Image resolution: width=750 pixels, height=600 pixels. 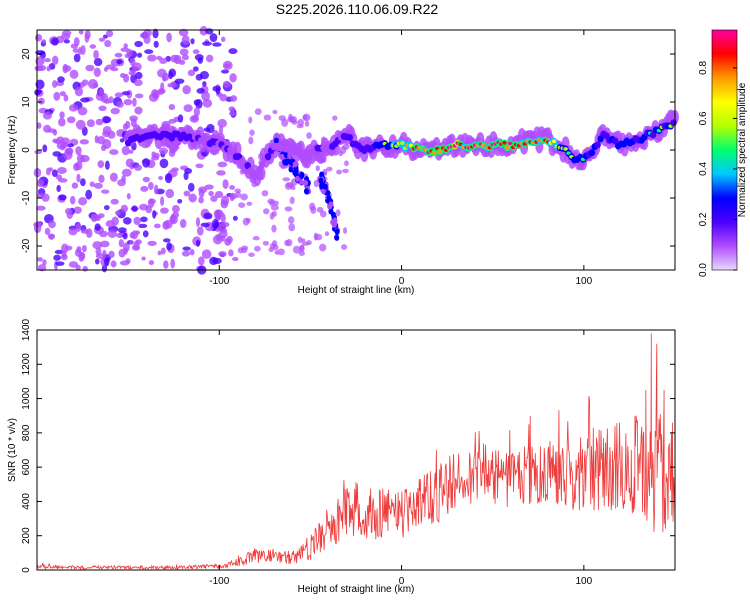 I want to click on y-tick-label: 1000, so click(x=26, y=398).